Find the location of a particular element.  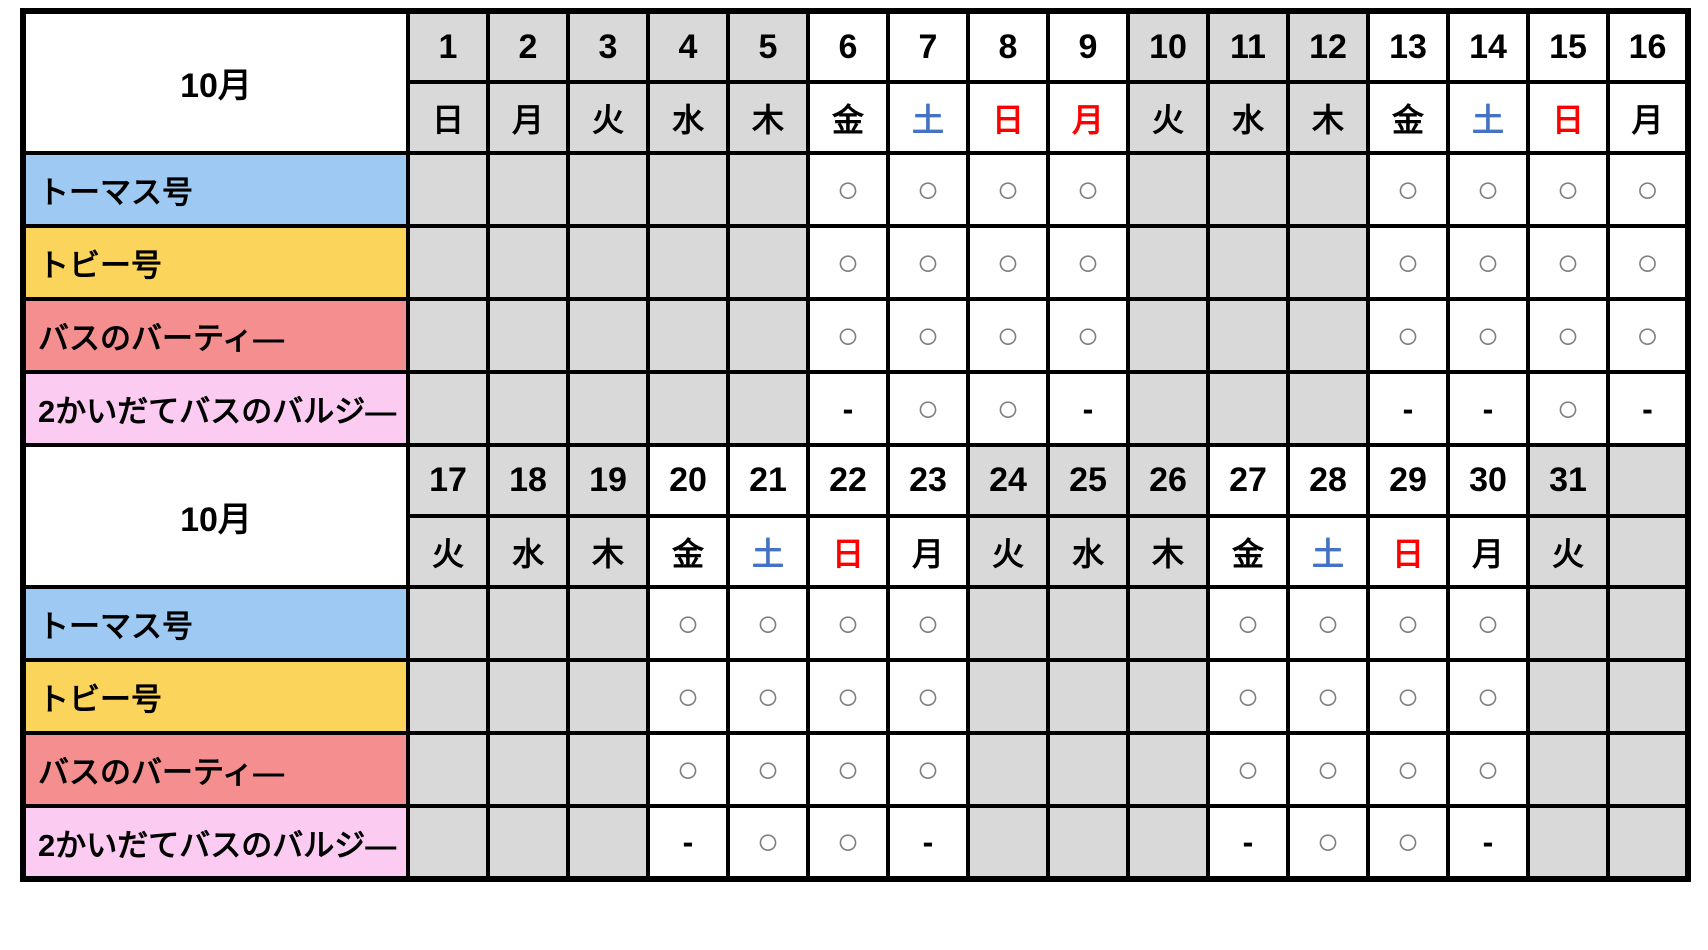

day-number-cell: 25 is located at coordinates (1088, 480).